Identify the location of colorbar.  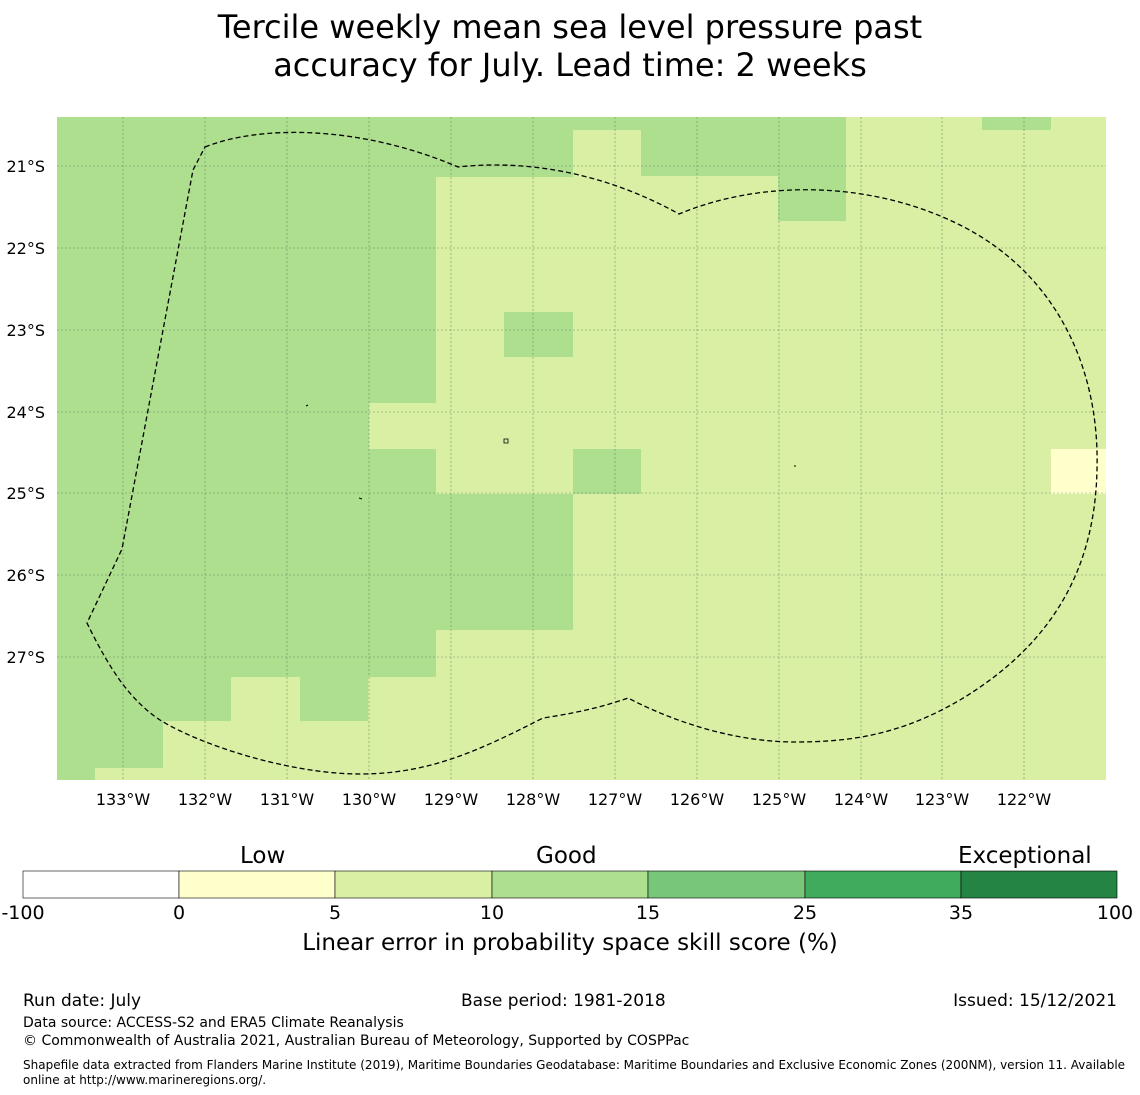
(570, 884).